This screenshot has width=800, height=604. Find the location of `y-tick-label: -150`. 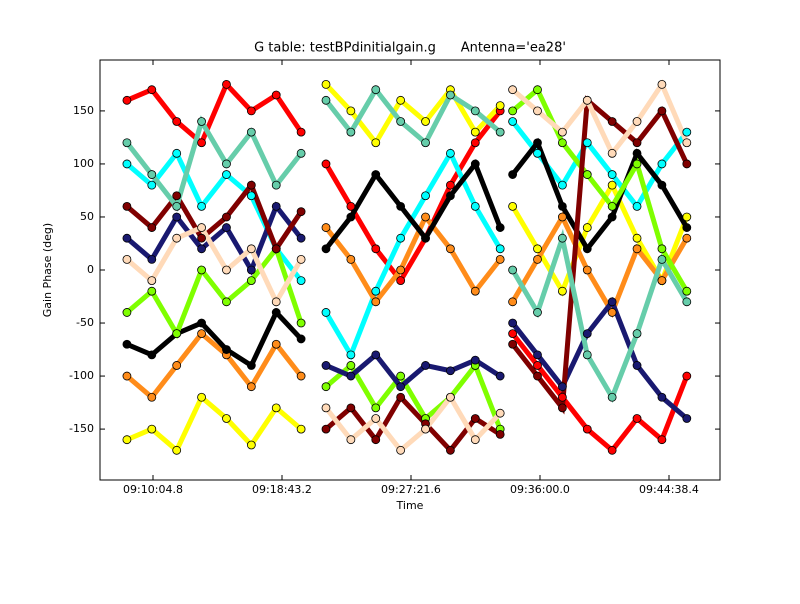

y-tick-label: -150 is located at coordinates (81, 428).